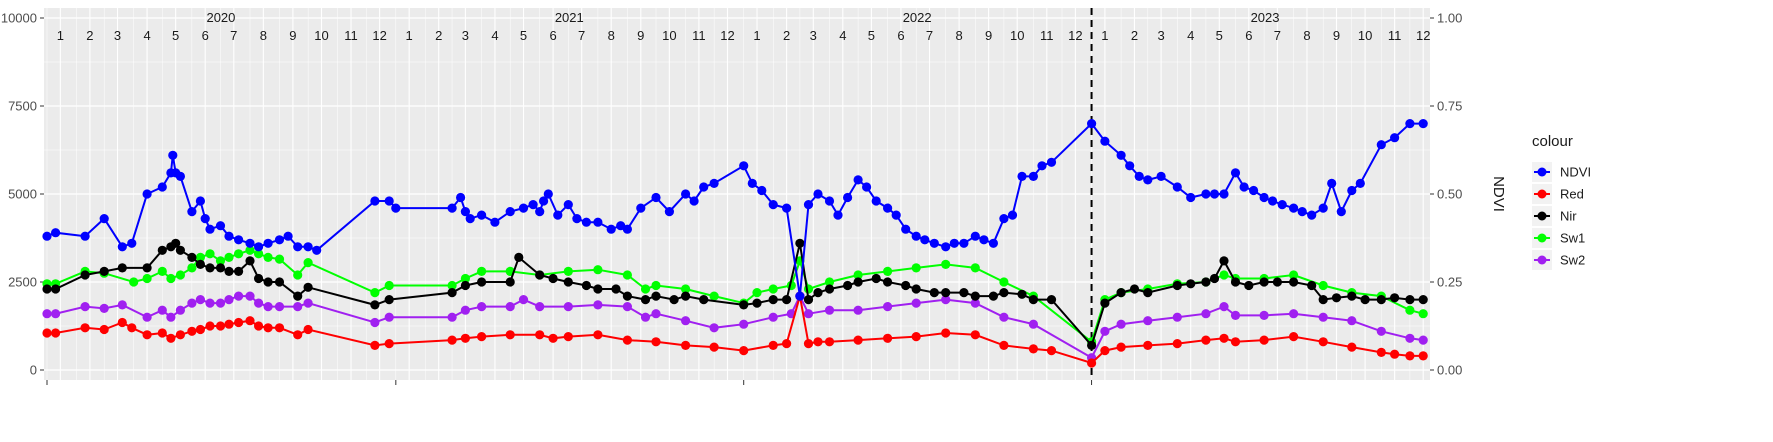  What do you see at coordinates (611, 35) in the screenshot?
I see `month-label: 8` at bounding box center [611, 35].